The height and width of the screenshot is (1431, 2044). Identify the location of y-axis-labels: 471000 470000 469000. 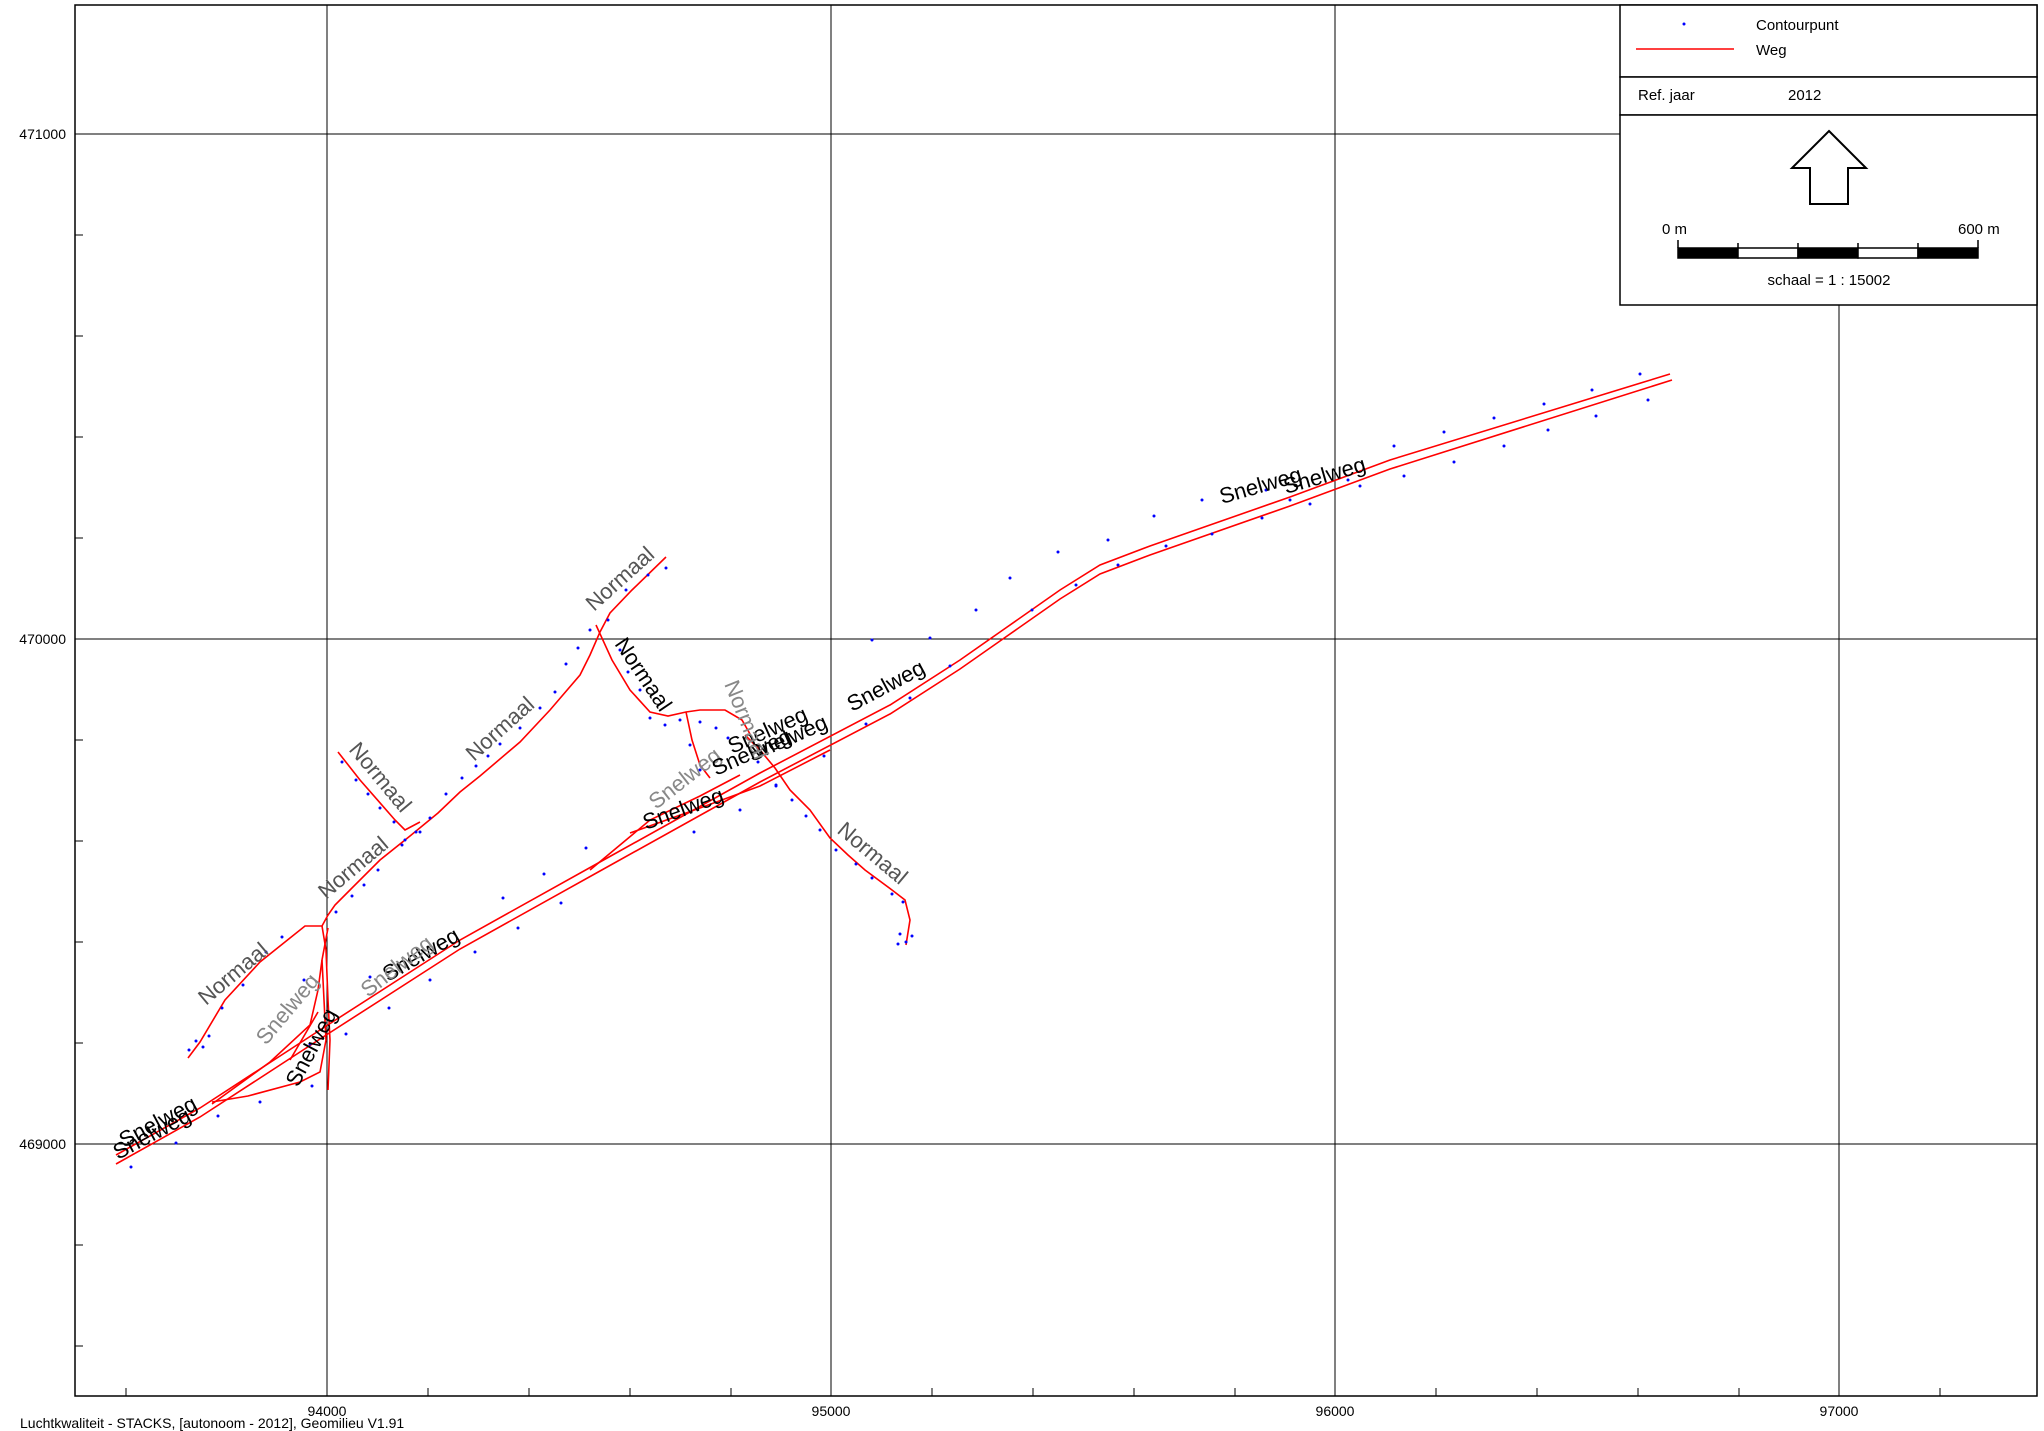
(42, 639).